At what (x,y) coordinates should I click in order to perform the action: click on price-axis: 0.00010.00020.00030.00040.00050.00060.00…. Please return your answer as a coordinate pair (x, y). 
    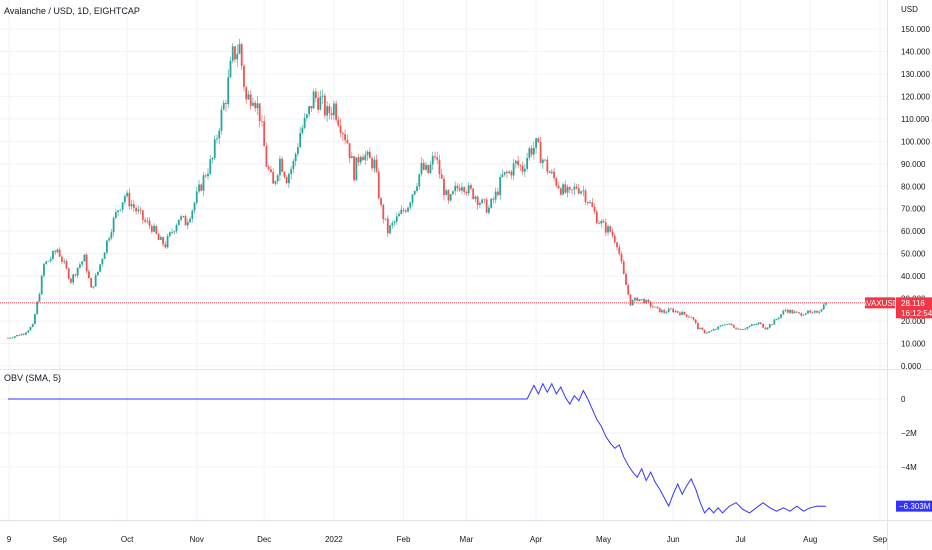
    Looking at the image, I should click on (915, 198).